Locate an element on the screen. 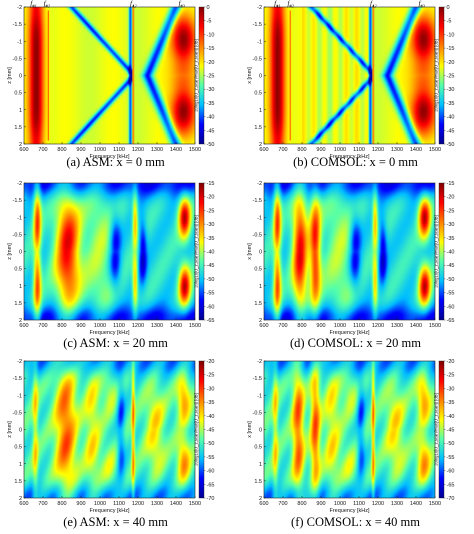 Image resolution: width=474 pixels, height=534 pixels. colorbar-tick-label: -70 is located at coordinates (211, 499).